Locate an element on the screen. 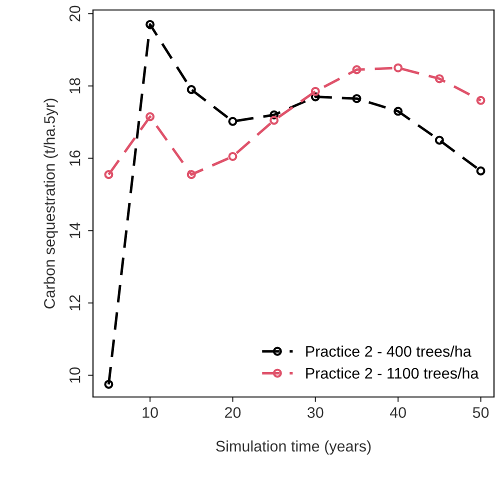 The width and height of the screenshot is (498, 486). y-tick-label: 20 is located at coordinates (74, 14).